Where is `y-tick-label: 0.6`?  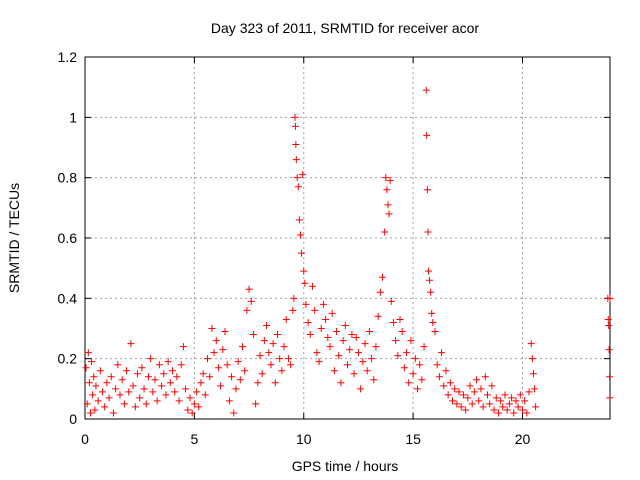
y-tick-label: 0.6 is located at coordinates (68, 238).